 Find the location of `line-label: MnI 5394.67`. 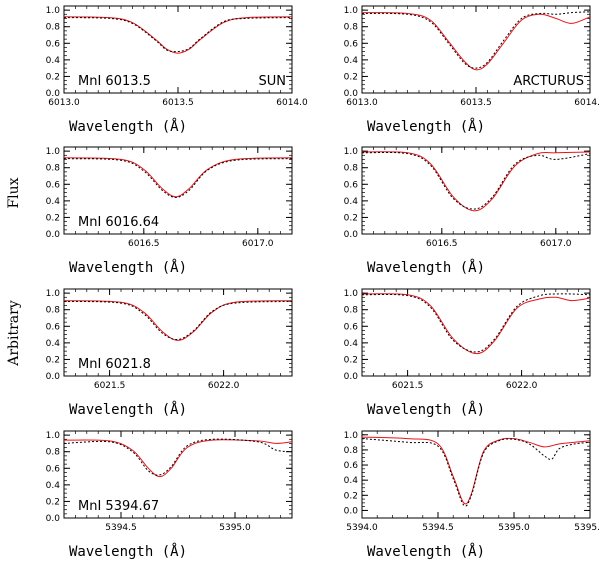

line-label: MnI 5394.67 is located at coordinates (118, 506).